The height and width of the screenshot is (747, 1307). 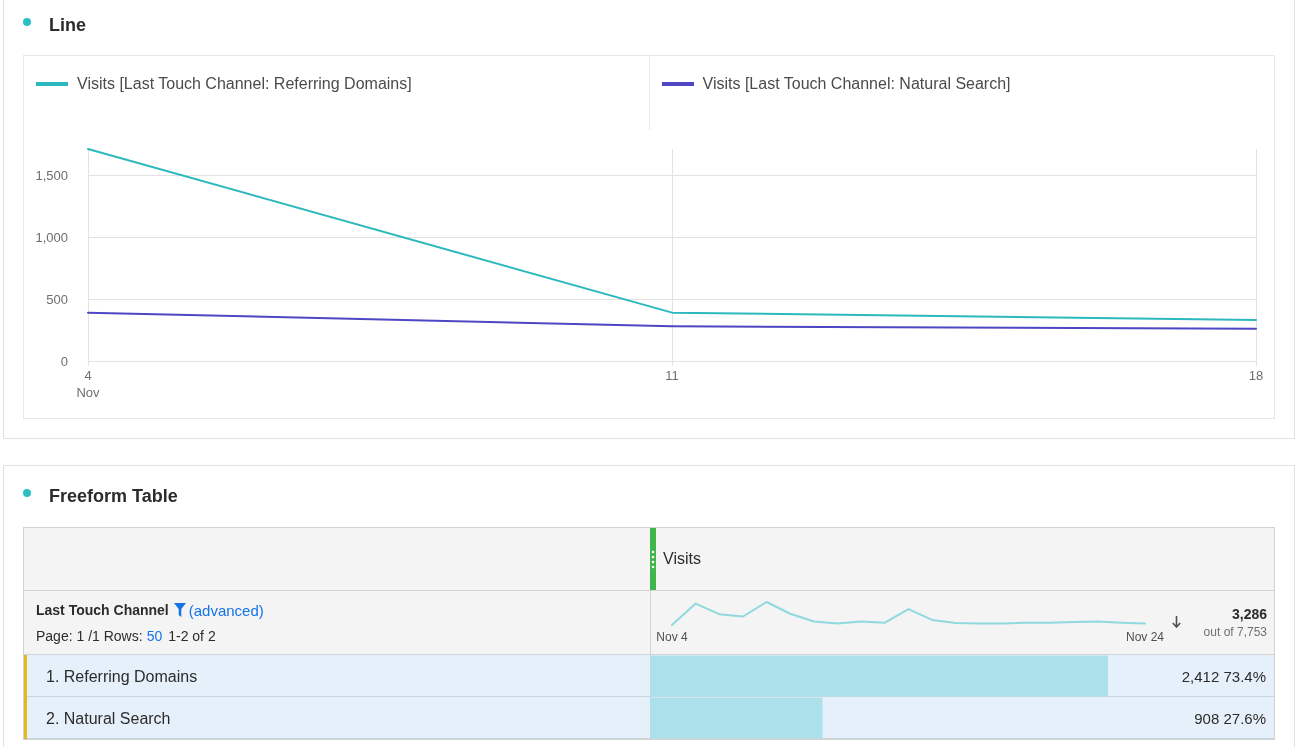 I want to click on y-tick-label: 500, so click(x=57, y=299).